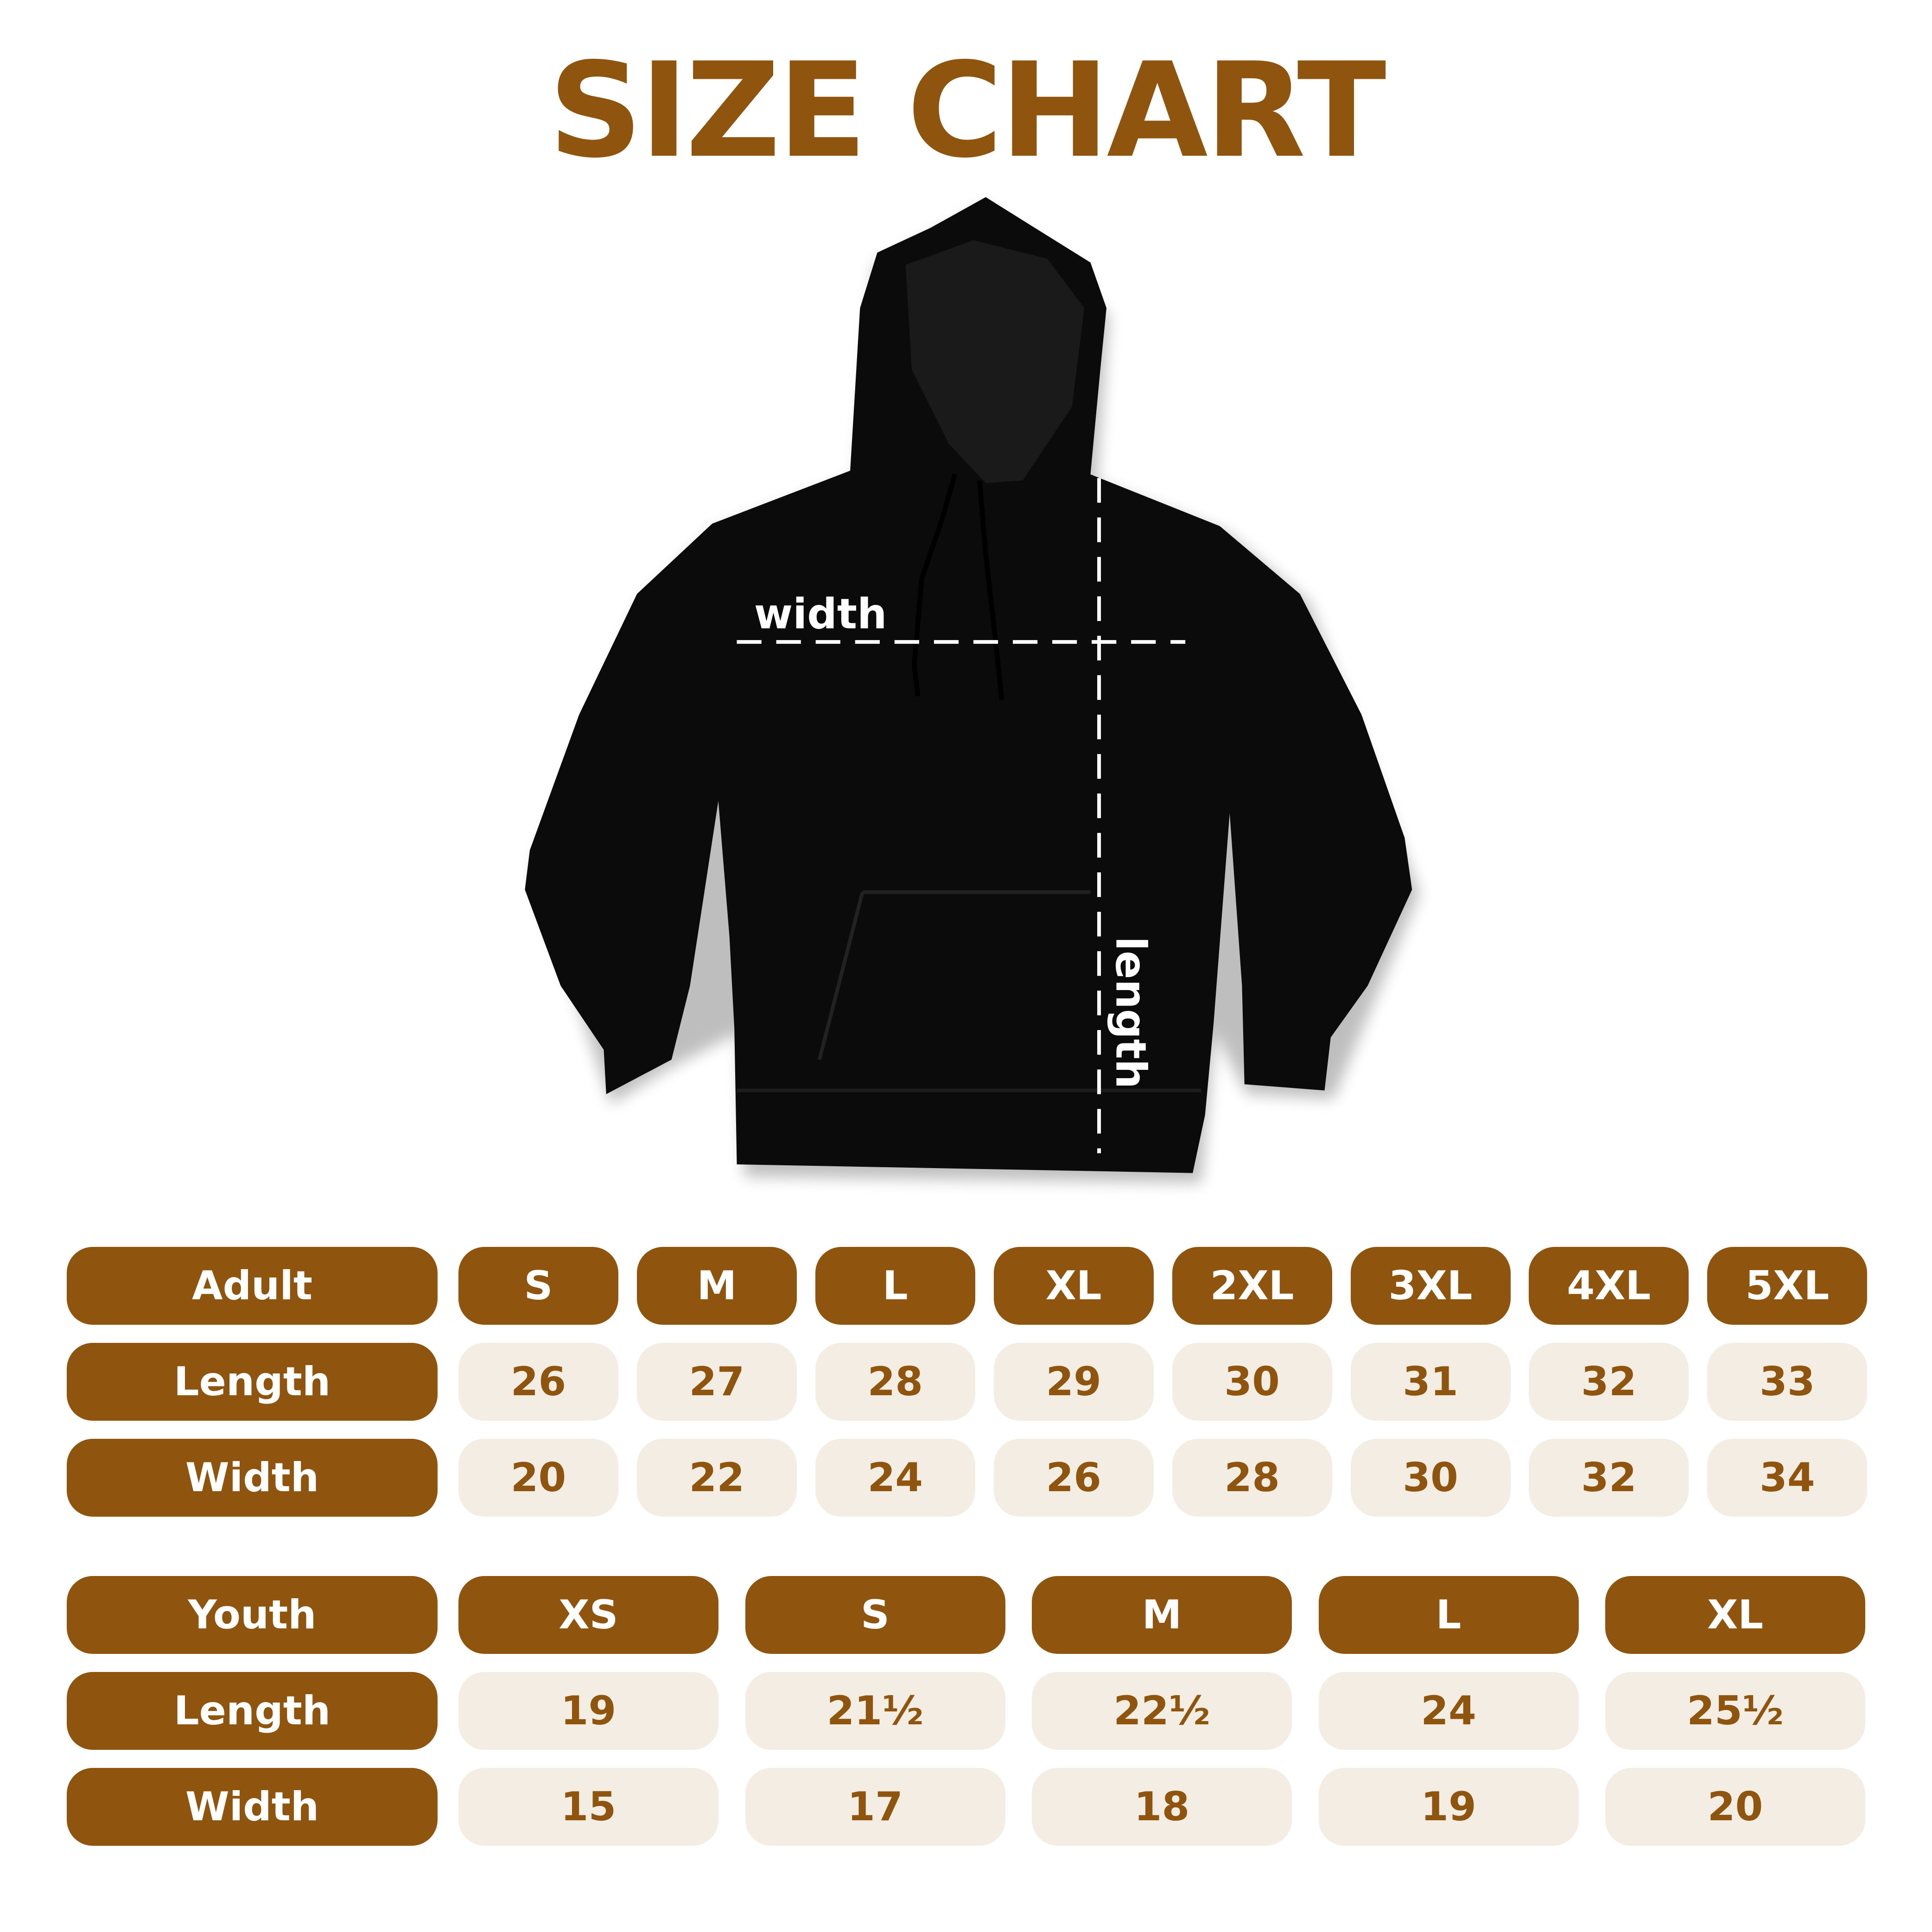  I want to click on youth-row-label-width: Width, so click(252, 1807).